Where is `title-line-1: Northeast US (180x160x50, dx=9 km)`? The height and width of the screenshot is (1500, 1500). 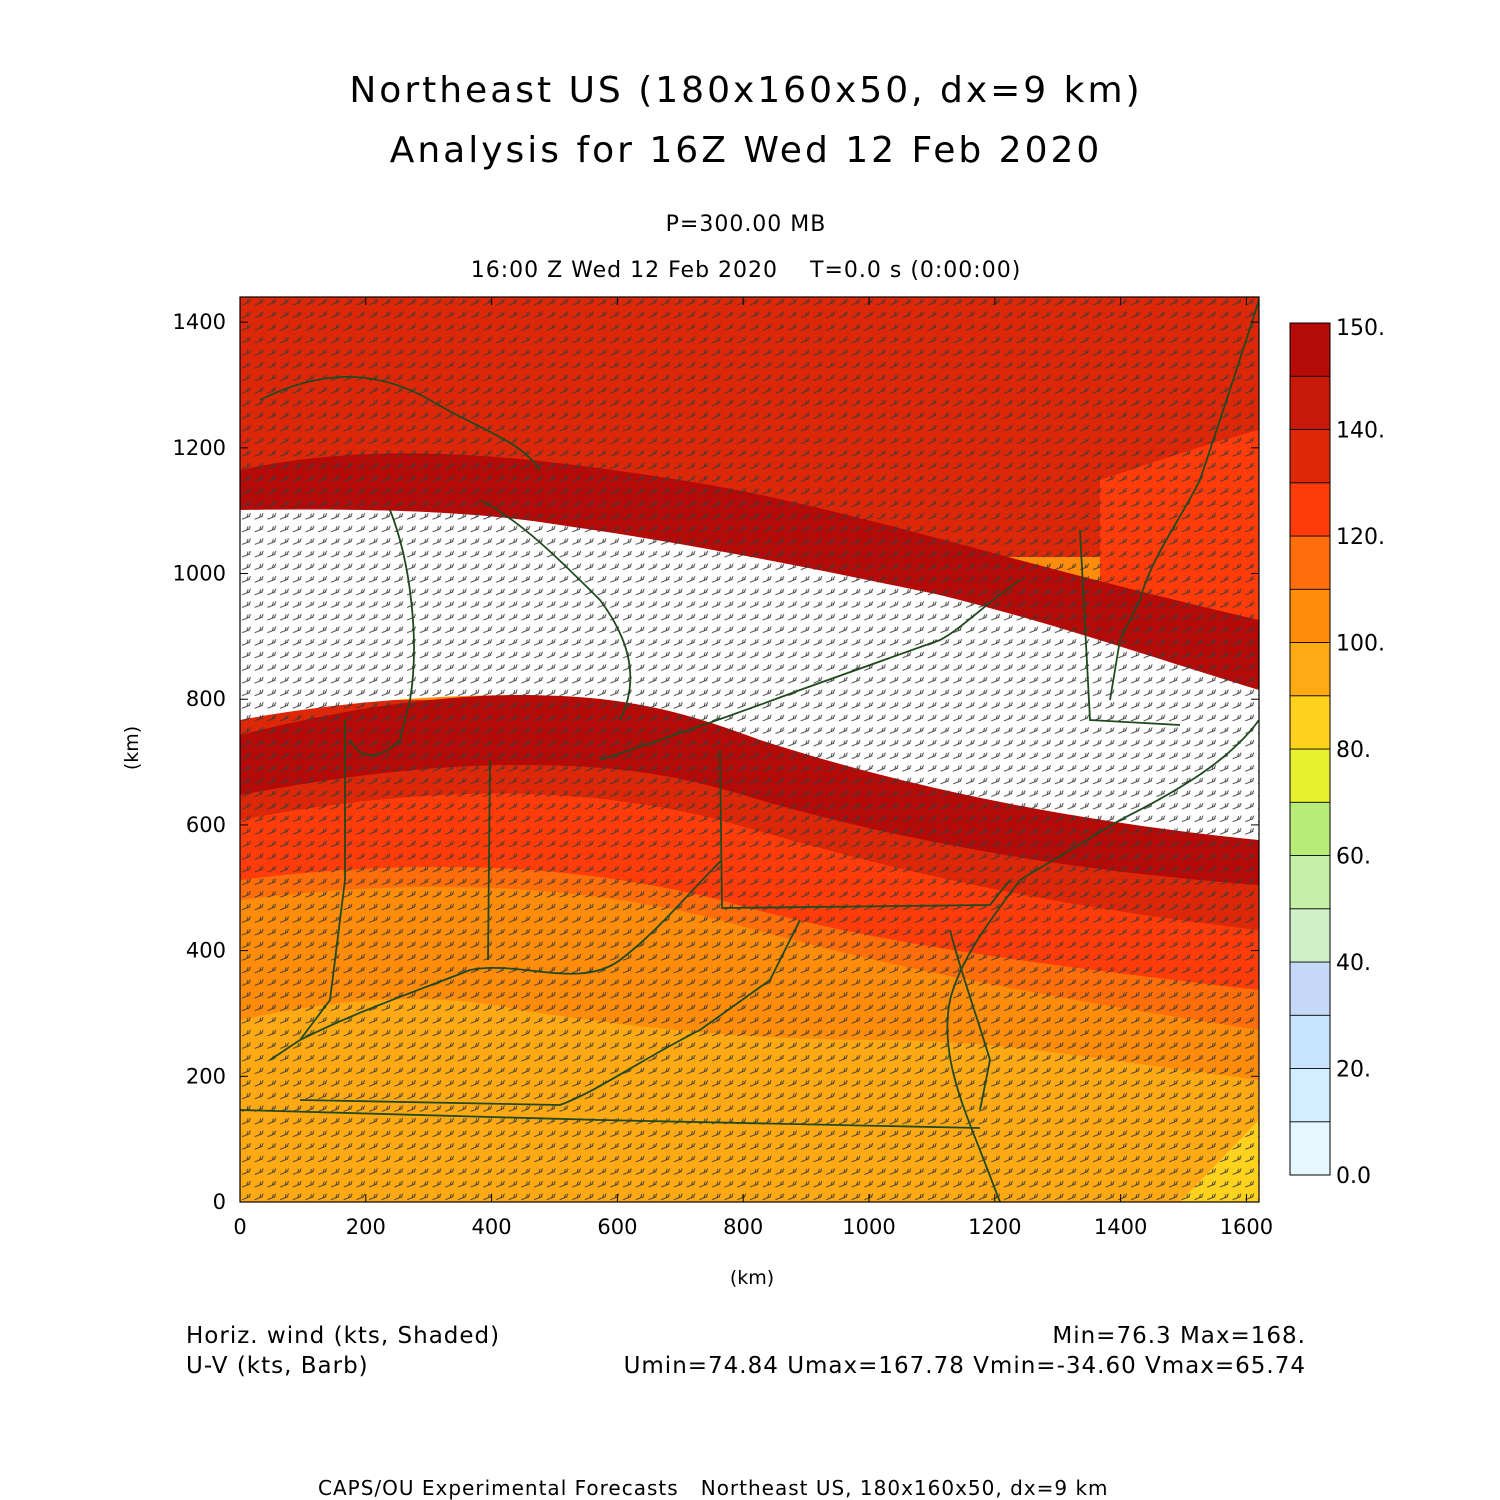 title-line-1: Northeast US (180x160x50, dx=9 km) is located at coordinates (746, 90).